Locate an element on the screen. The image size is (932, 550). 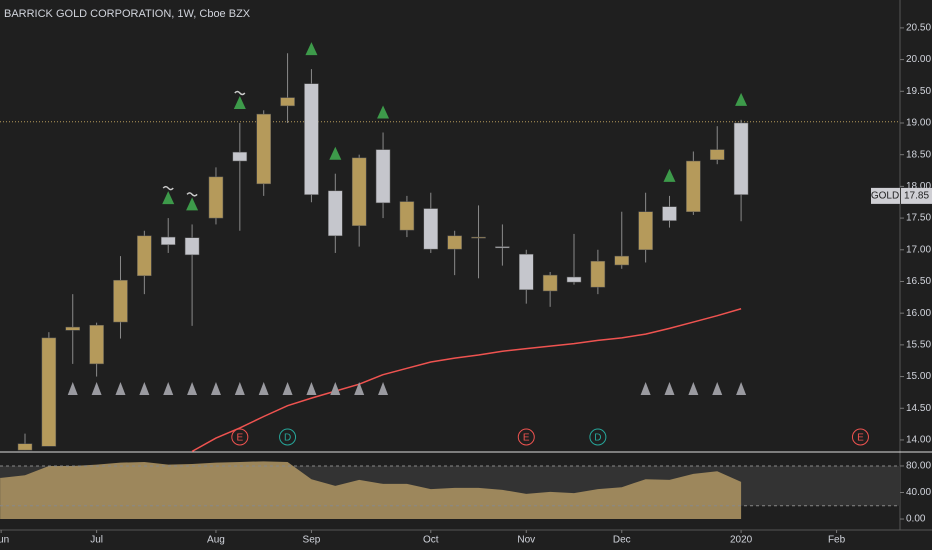
osc-tick-label: 0.00 is located at coordinates (916, 519).